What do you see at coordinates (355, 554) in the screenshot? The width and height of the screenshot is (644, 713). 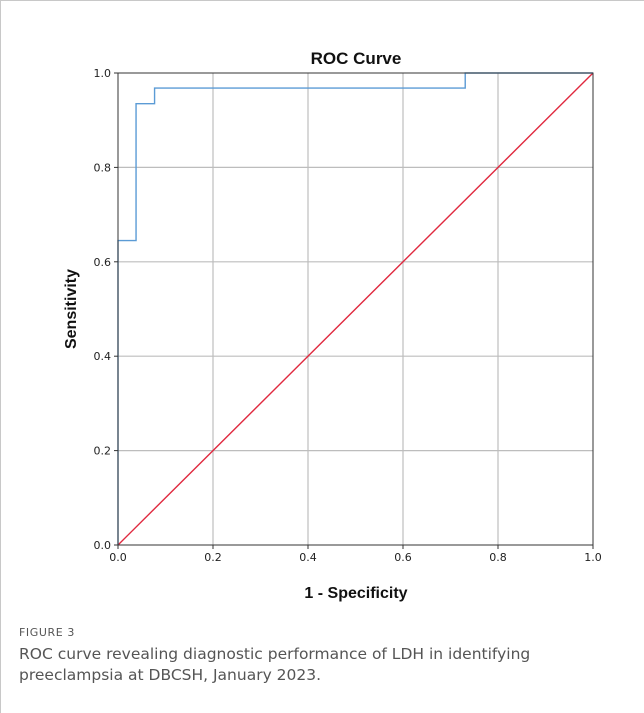 I see `x-axis-ticks: 0.0 0.2 0.4 0.6 0.8 1.0` at bounding box center [355, 554].